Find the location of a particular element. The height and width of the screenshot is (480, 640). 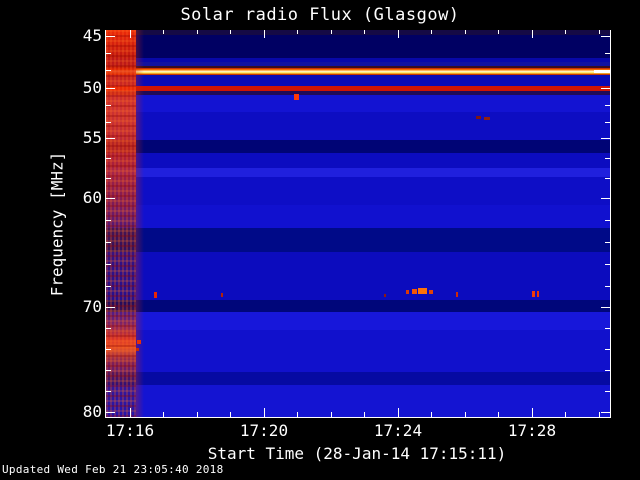

y-tick-label: 80 is located at coordinates (92, 411).